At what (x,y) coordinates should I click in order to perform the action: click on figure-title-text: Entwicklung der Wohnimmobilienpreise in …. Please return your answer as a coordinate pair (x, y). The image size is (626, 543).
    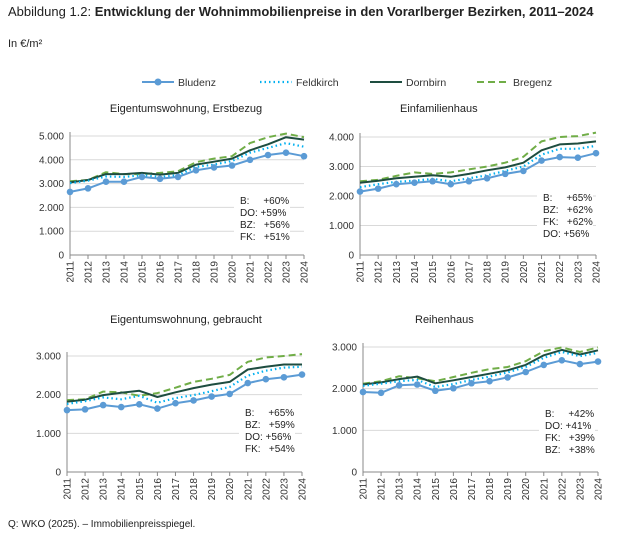
    Looking at the image, I should click on (344, 11).